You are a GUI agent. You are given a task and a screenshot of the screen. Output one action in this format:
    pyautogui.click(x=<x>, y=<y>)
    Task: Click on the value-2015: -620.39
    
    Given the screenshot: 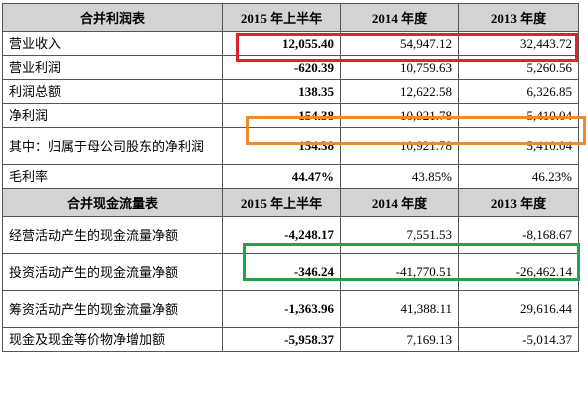 What is the action you would take?
    pyautogui.click(x=281, y=67)
    